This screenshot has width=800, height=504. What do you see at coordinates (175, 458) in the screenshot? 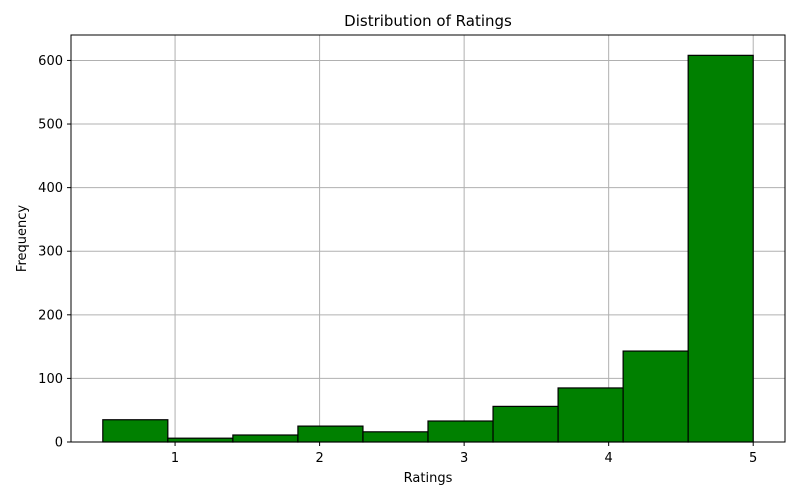
I see `x-tick-label: 1` at bounding box center [175, 458].